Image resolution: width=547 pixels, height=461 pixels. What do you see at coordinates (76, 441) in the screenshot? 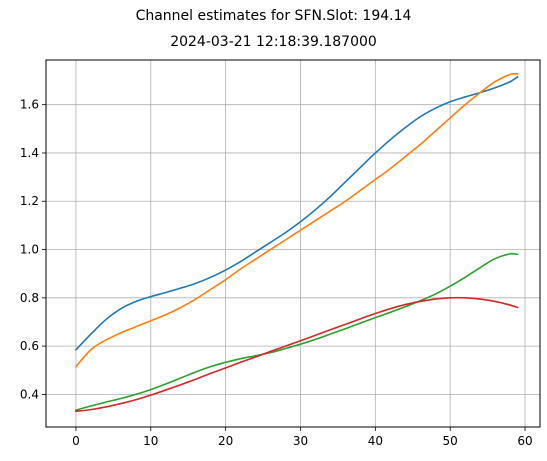
I see `x-tick-label: 0` at bounding box center [76, 441].